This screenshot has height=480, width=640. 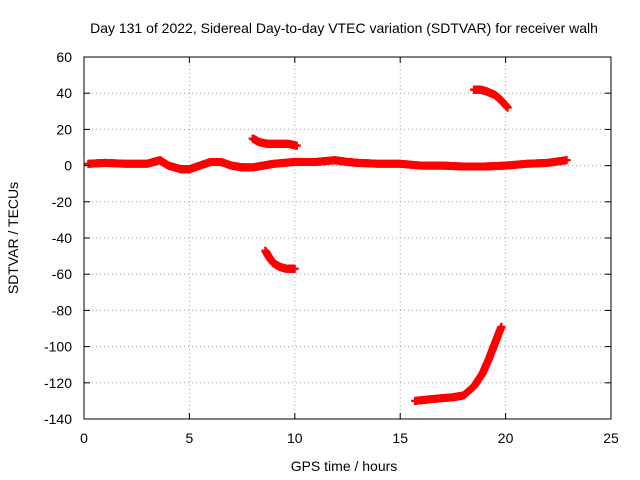 I want to click on x-tick-label: 15, so click(x=400, y=438).